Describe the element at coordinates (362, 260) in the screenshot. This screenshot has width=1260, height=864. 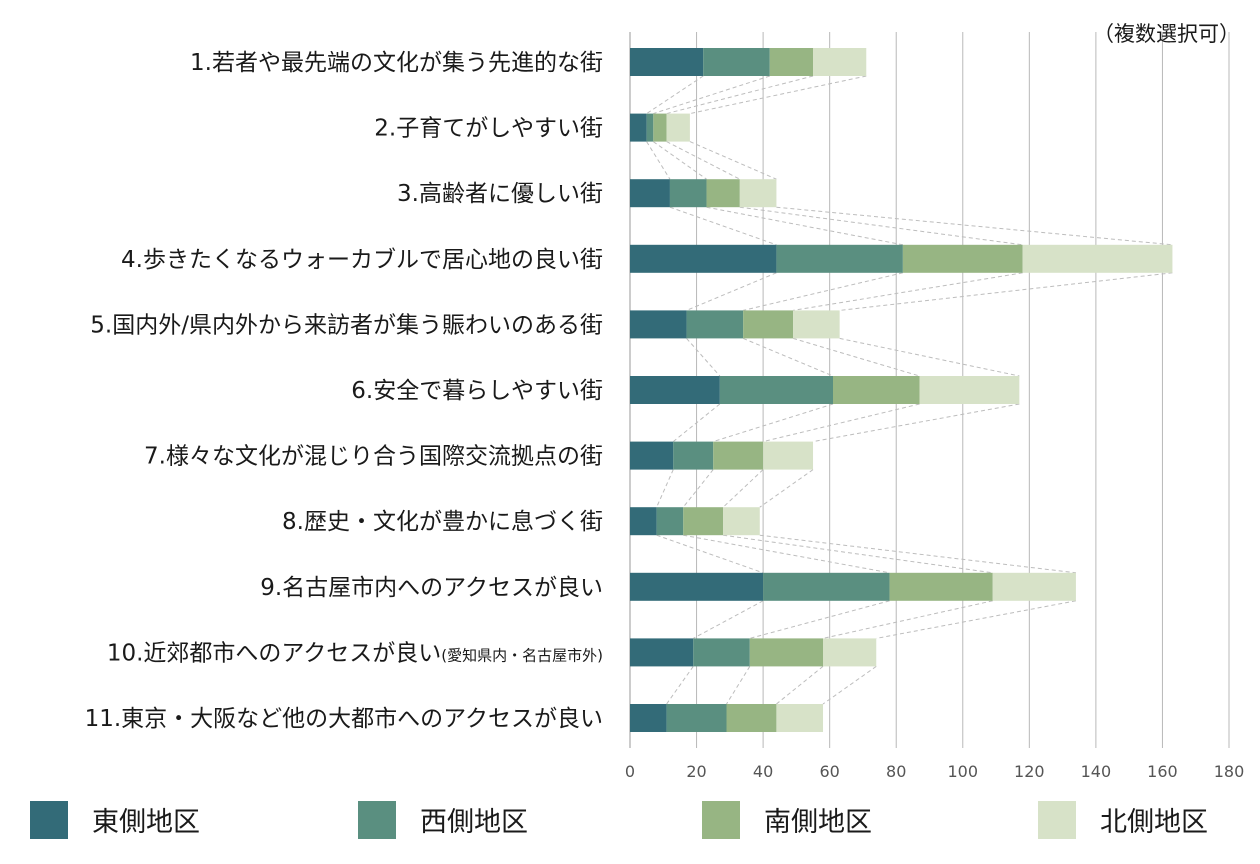
I see `category-label: 4.歩きたくなるウォーカブルで居心地の良い街` at that location.